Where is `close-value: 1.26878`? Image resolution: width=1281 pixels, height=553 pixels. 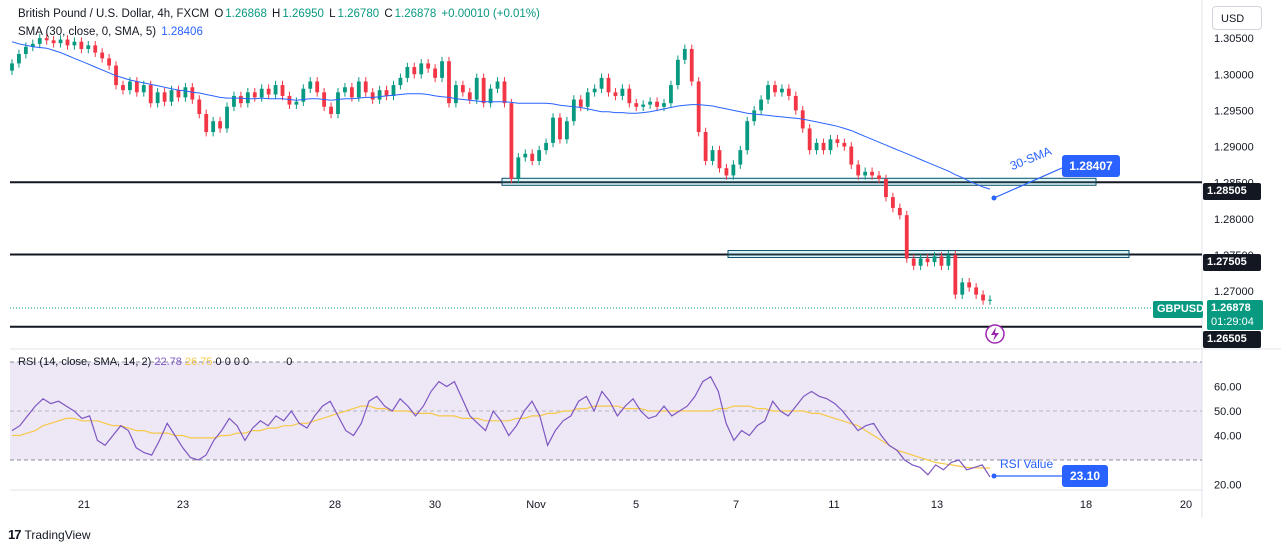 close-value: 1.26878 is located at coordinates (415, 14).